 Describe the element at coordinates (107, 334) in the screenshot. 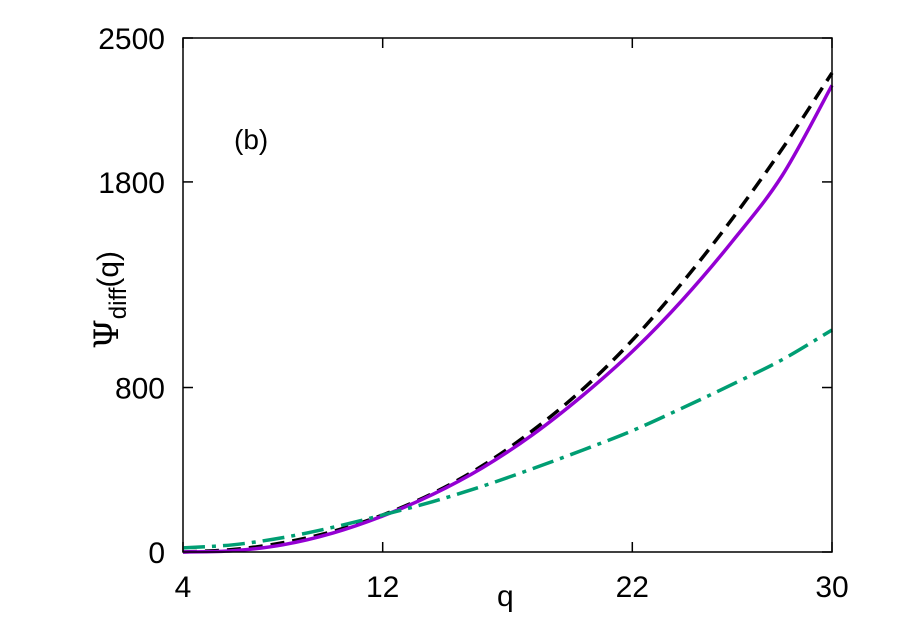

I see `y-axis-label-symbol: Ψ` at that location.